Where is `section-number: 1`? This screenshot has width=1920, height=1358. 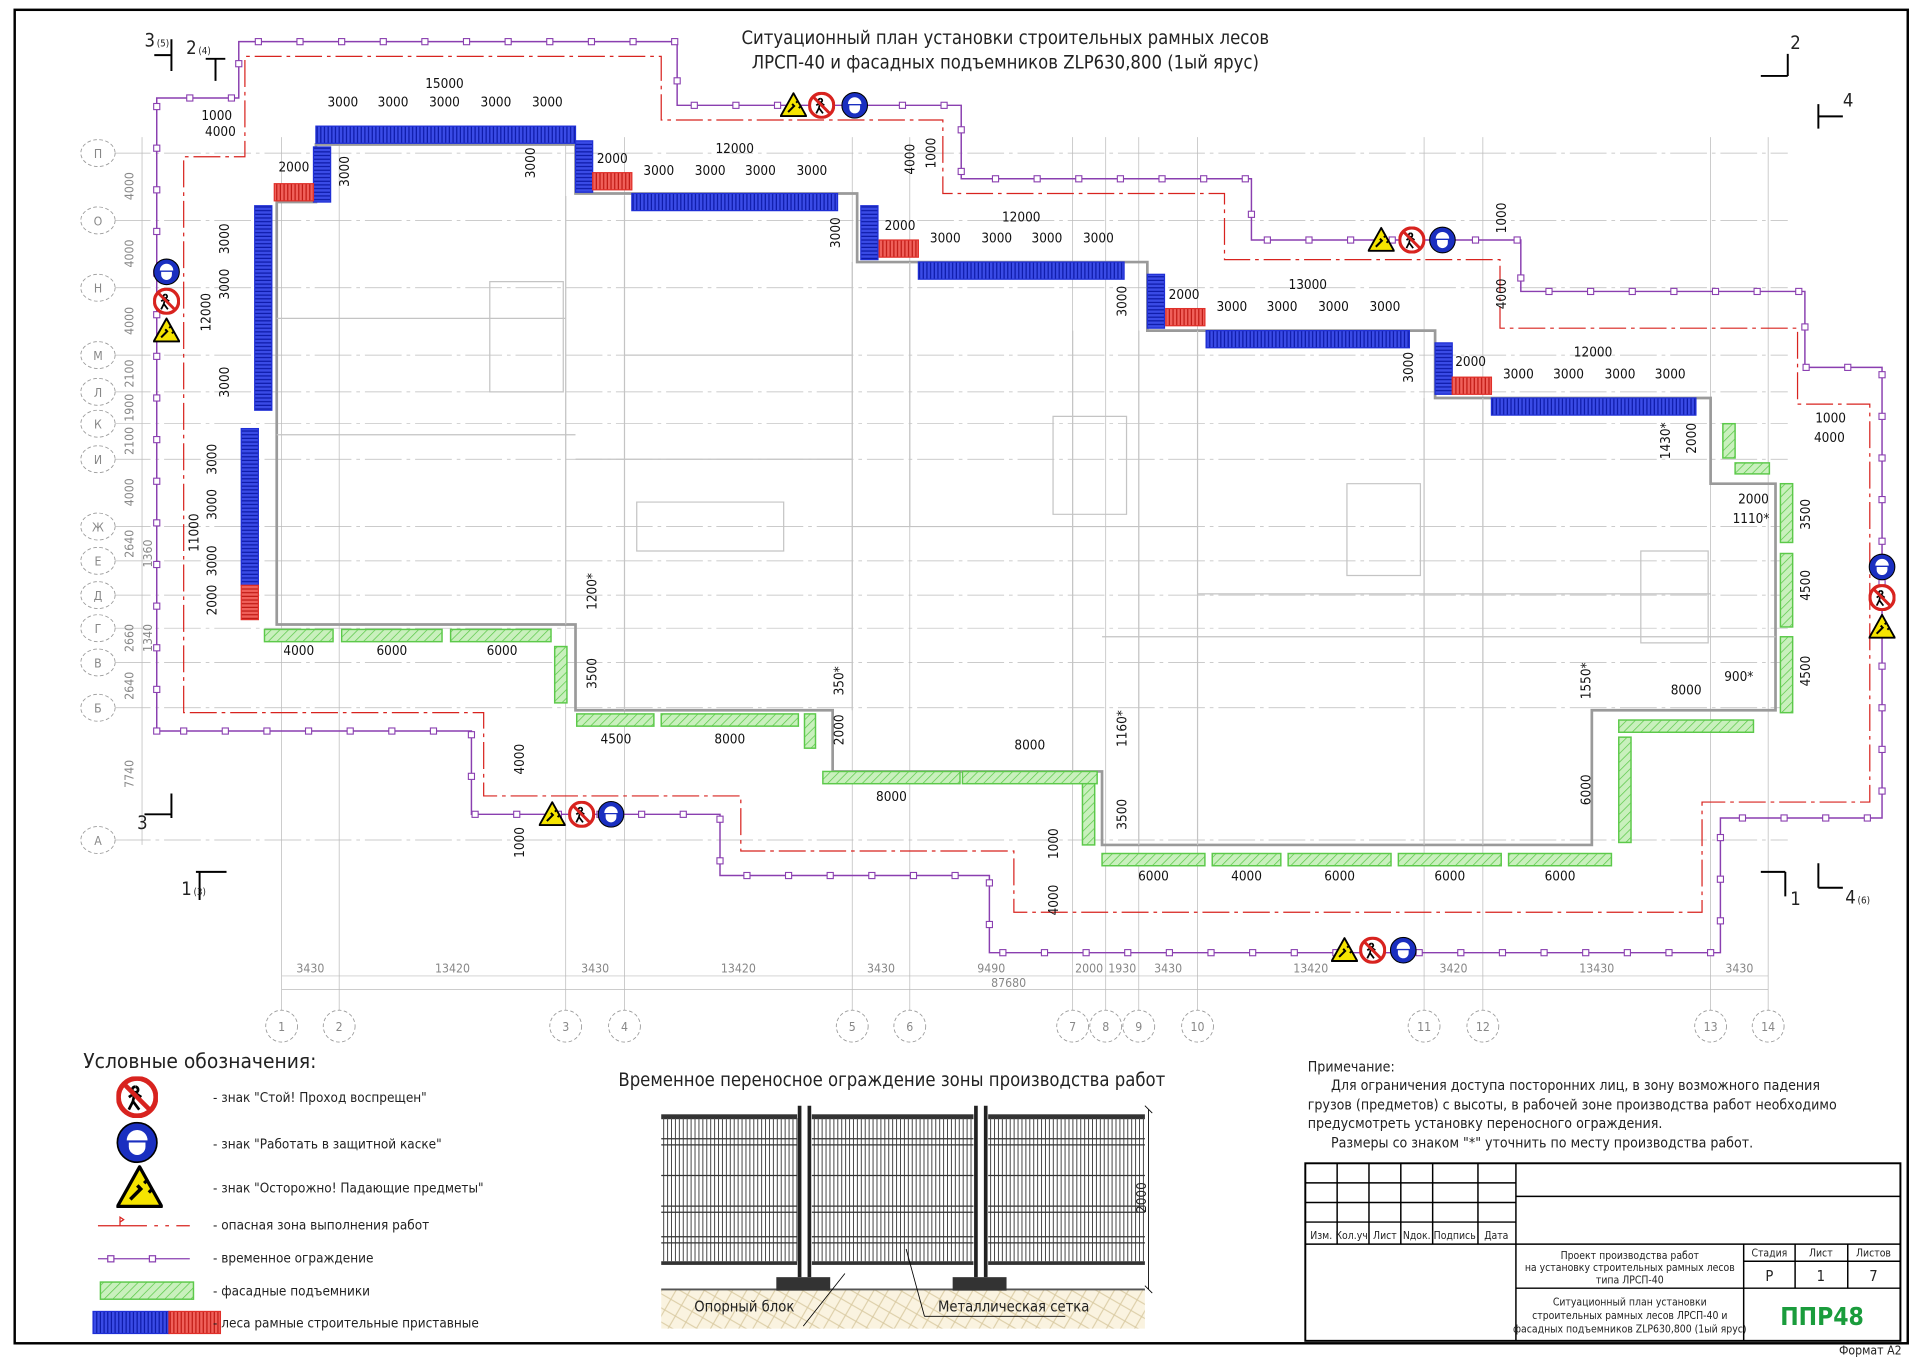 section-number: 1 is located at coordinates (186, 889).